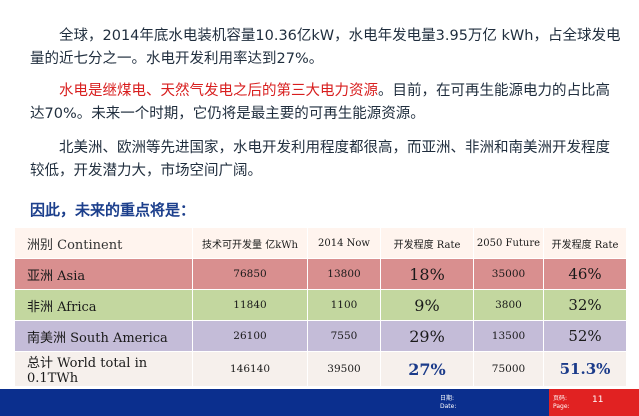 The width and height of the screenshot is (639, 416). I want to click on table-row-asia: 亚洲 Asia 76850 13800 18% 35000 46%, so click(320, 274).